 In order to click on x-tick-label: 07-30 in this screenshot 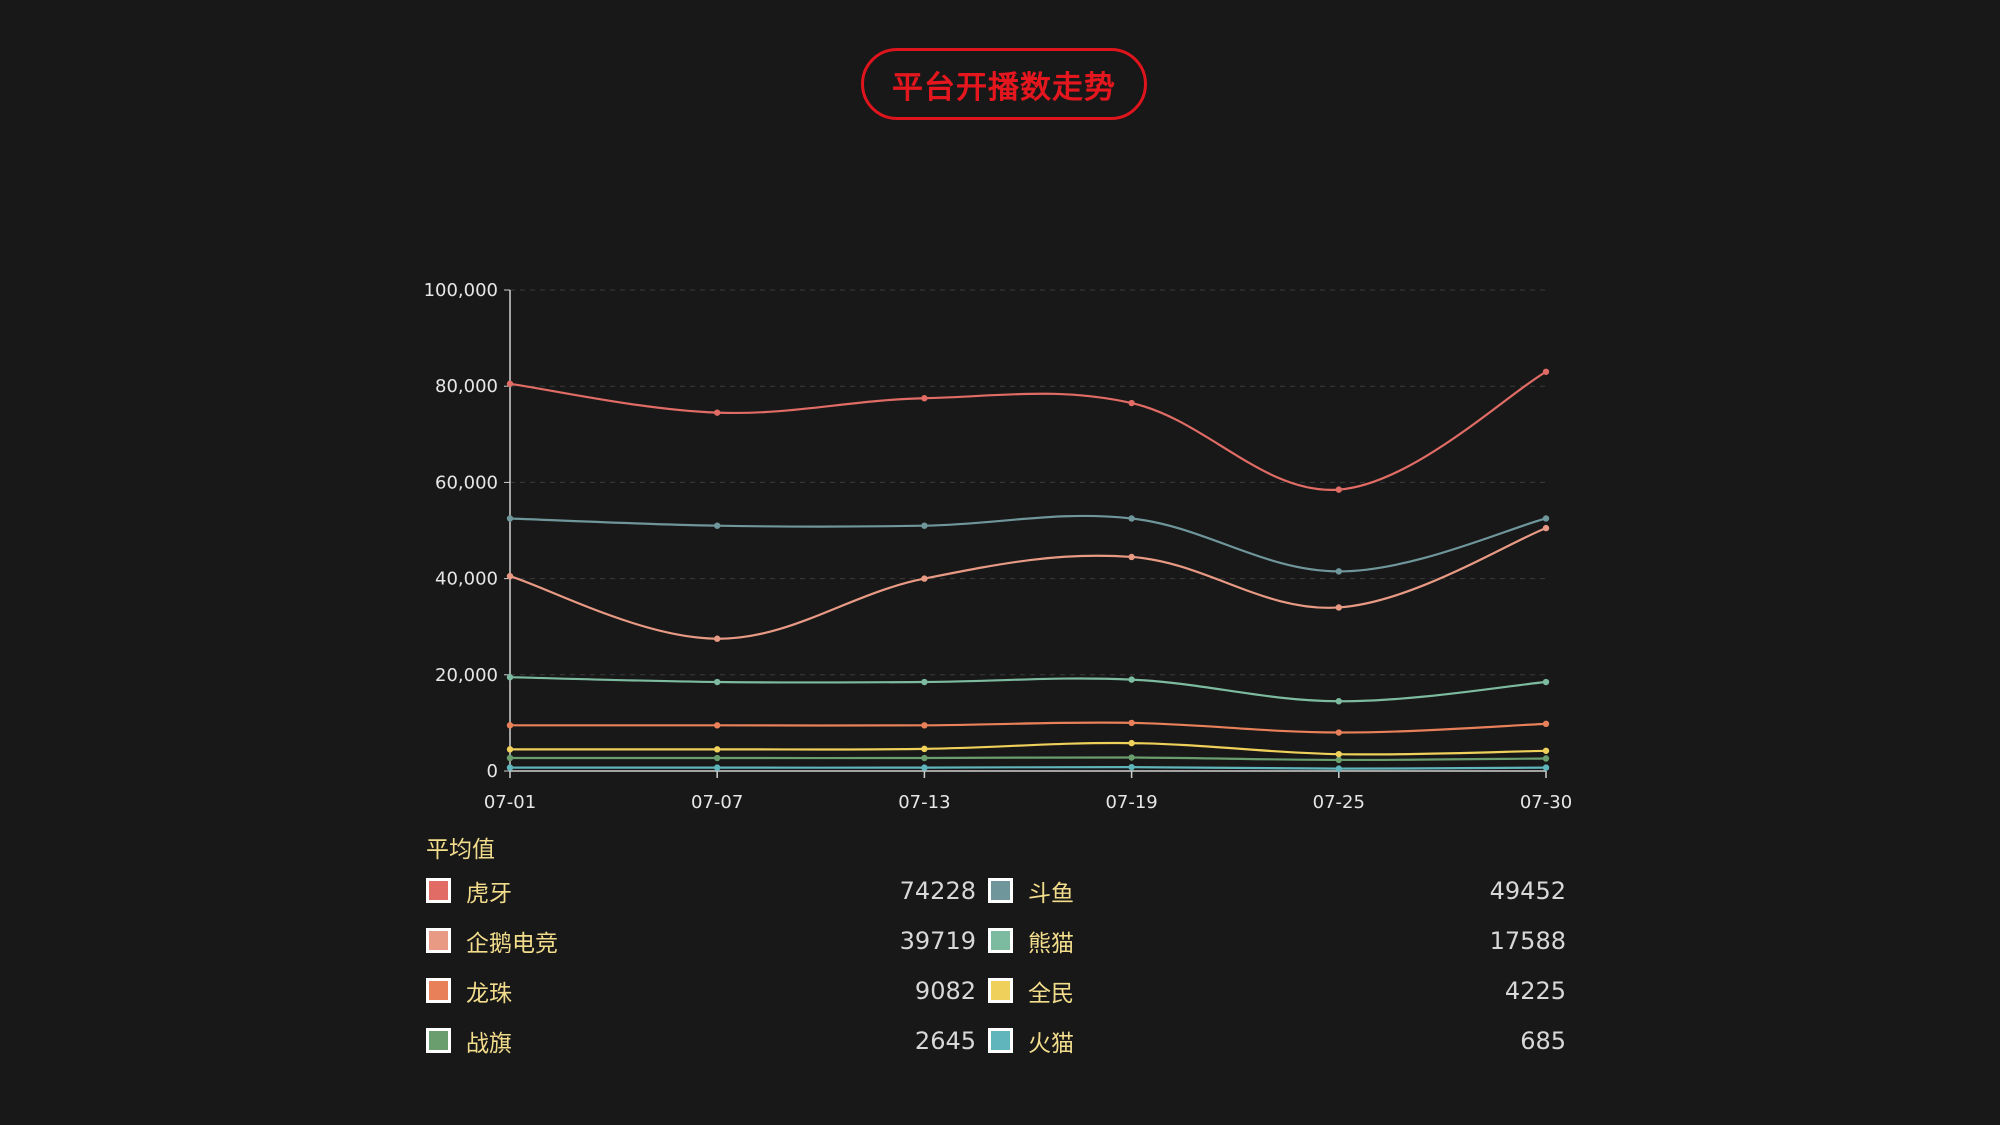, I will do `click(1546, 802)`.